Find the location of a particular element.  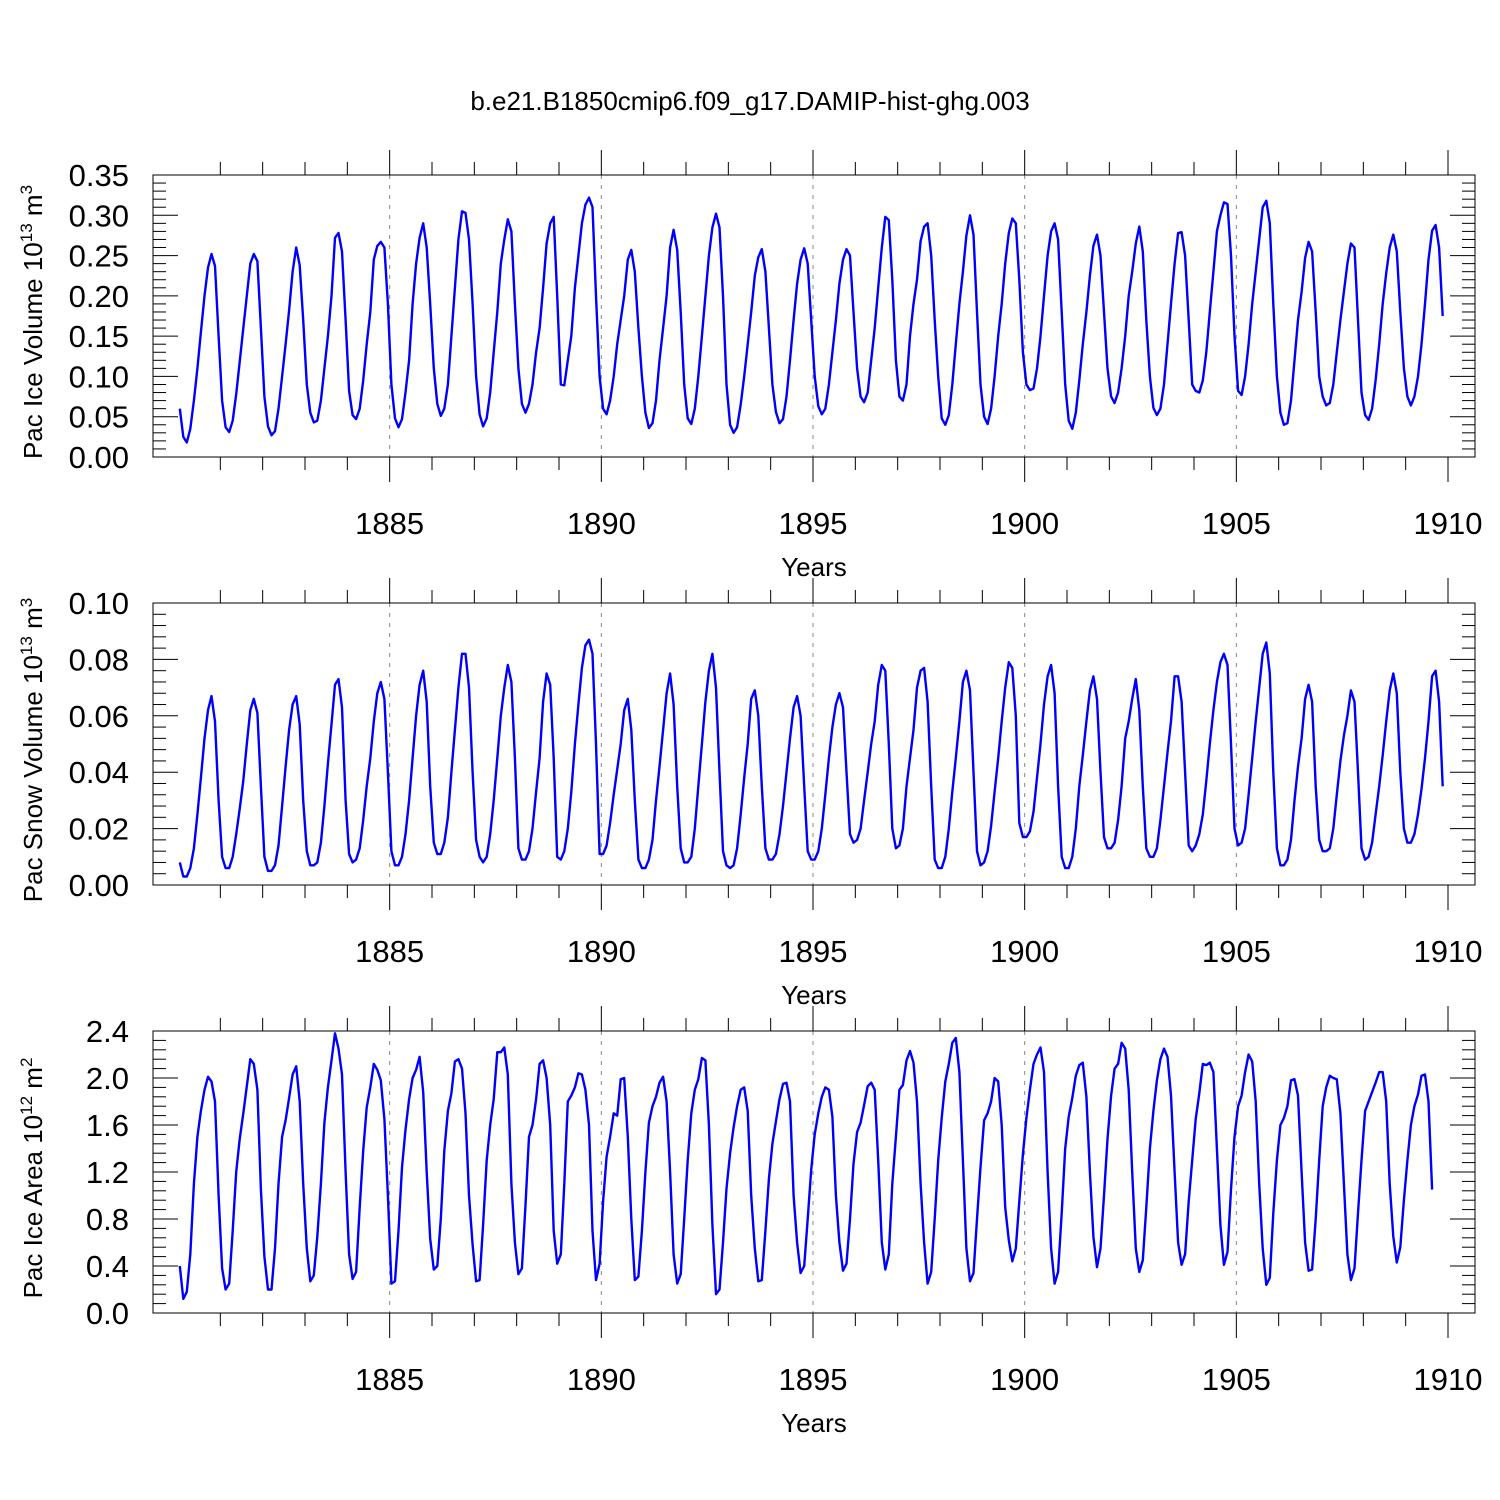

y-tick-label: 0.04 is located at coordinates (99, 772).